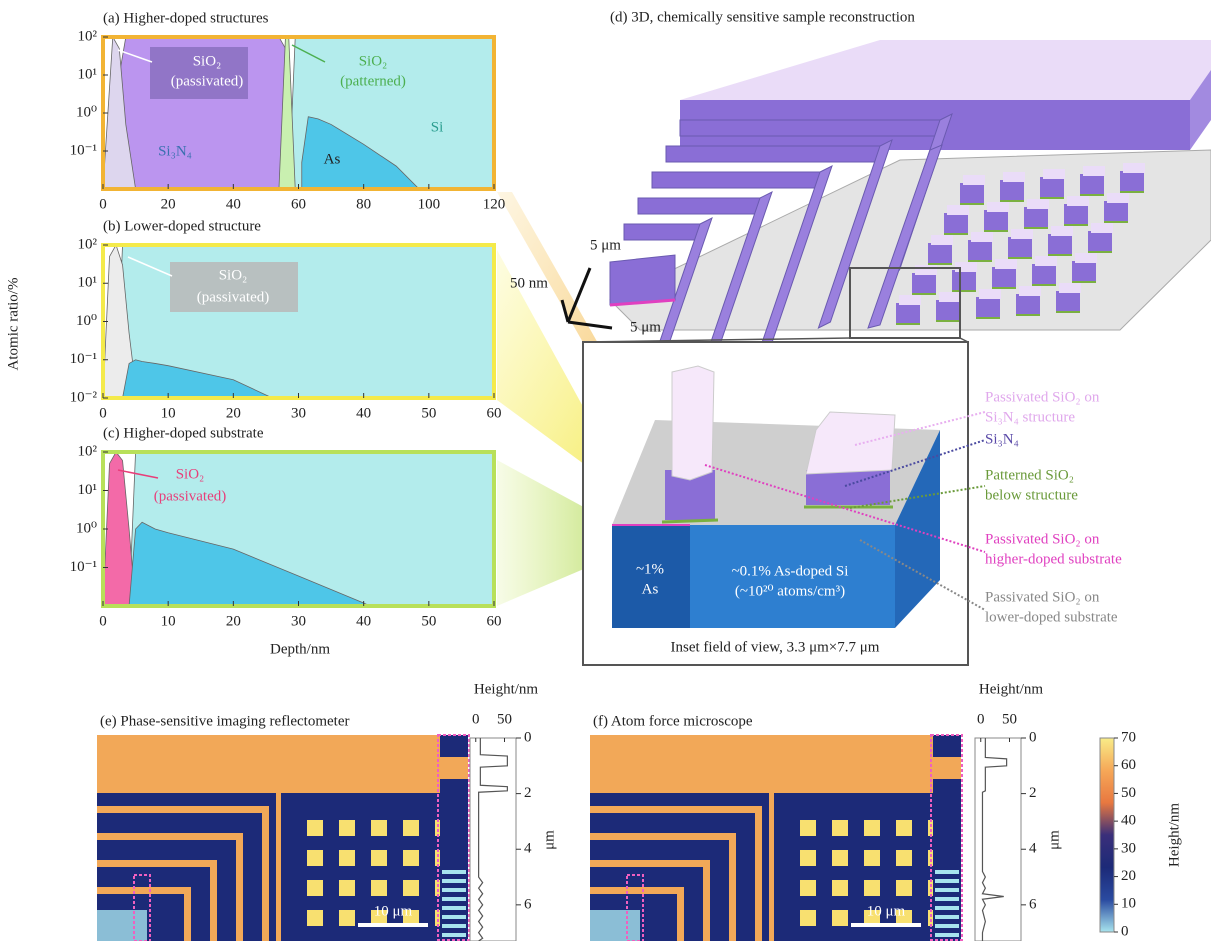 This screenshot has width=1211, height=941. What do you see at coordinates (429, 204) in the screenshot?
I see `x-tick-label: 100` at bounding box center [429, 204].